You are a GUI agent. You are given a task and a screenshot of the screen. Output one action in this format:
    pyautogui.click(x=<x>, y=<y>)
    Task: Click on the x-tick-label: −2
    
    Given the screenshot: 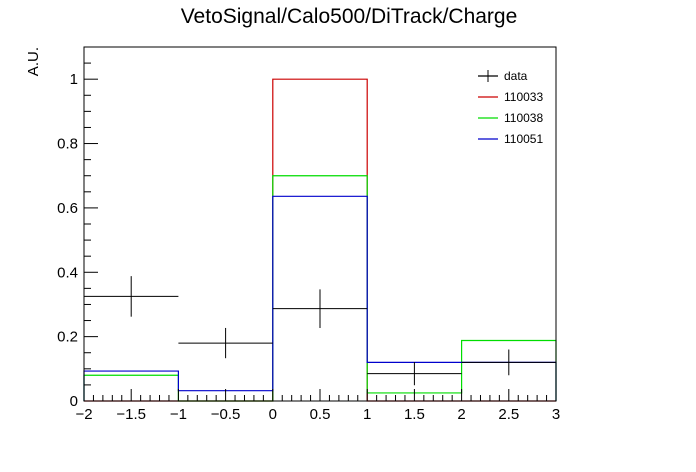 What is the action you would take?
    pyautogui.click(x=83, y=414)
    